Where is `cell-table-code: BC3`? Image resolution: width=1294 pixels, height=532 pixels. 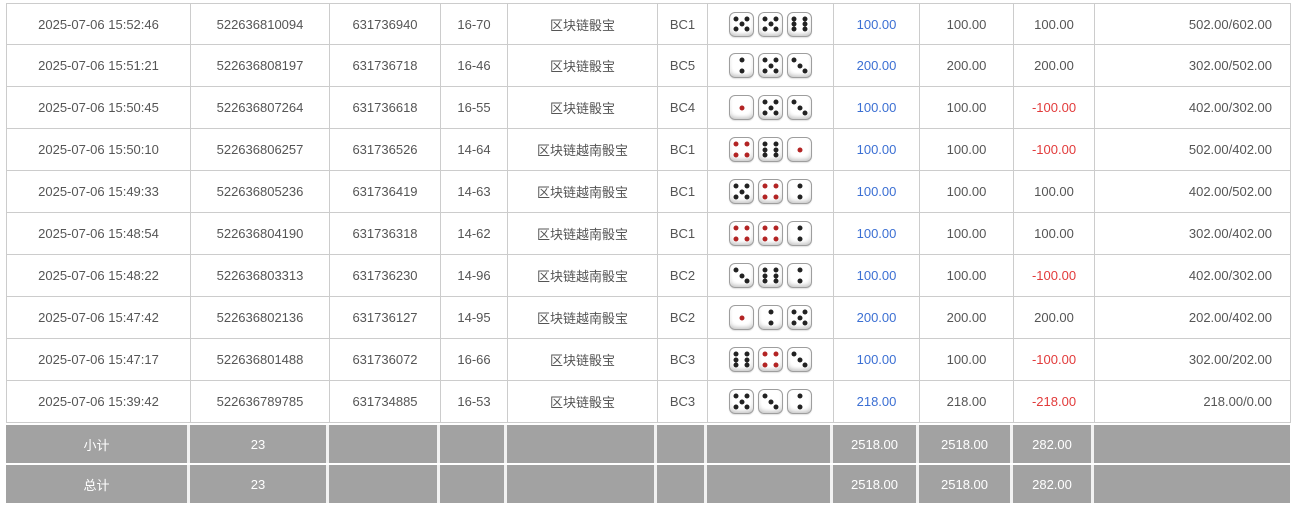 cell-table-code: BC3 is located at coordinates (683, 402).